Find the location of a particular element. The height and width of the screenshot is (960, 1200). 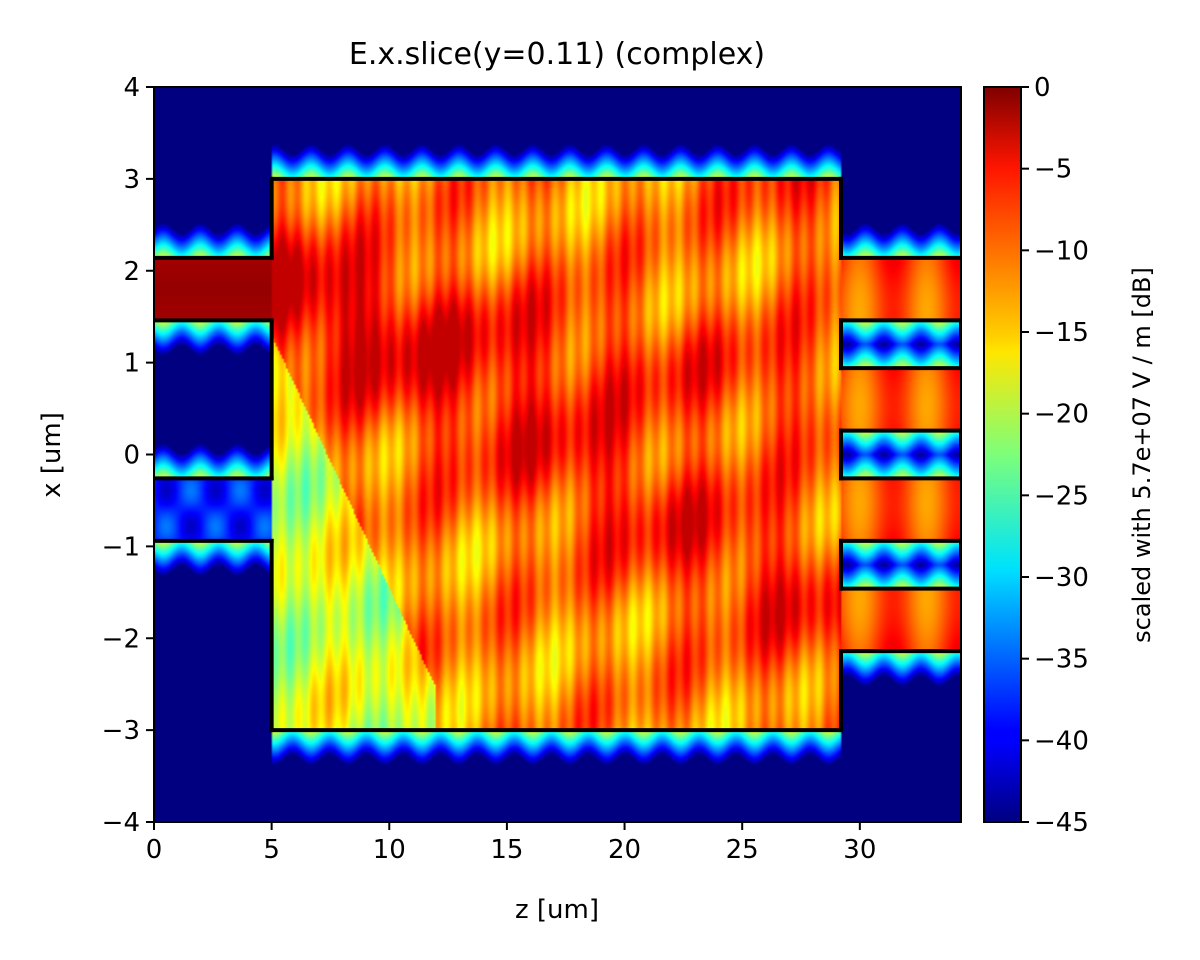

x-tick-label: 0 is located at coordinates (154, 850).